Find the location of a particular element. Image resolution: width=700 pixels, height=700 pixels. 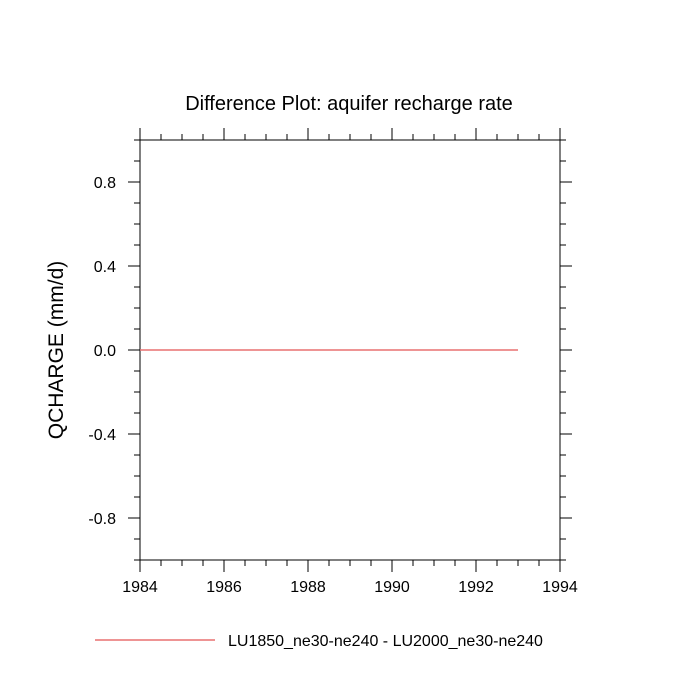

y-tick-label: 0.8 is located at coordinates (105, 183).